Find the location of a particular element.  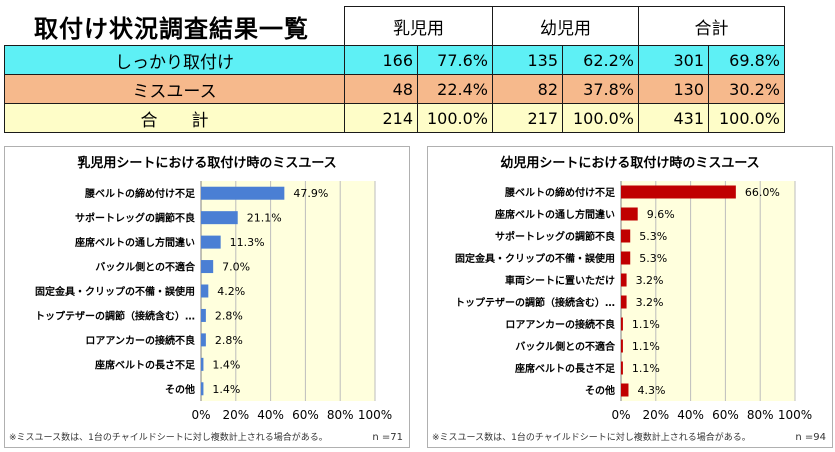

row-label: しっかり取付け is located at coordinates (174, 60).